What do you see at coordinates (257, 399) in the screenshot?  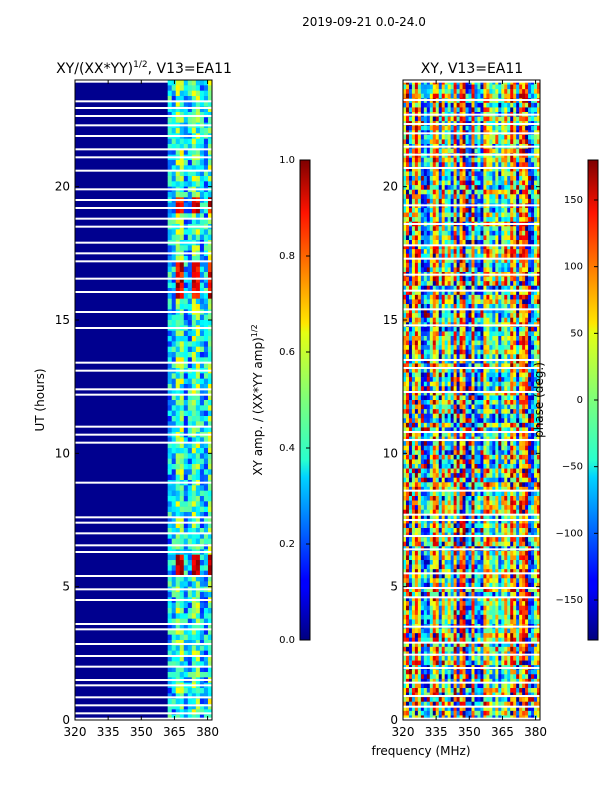 I see `left-colorbar-label: XY amp. / (XX*YY amp)1/2` at bounding box center [257, 399].